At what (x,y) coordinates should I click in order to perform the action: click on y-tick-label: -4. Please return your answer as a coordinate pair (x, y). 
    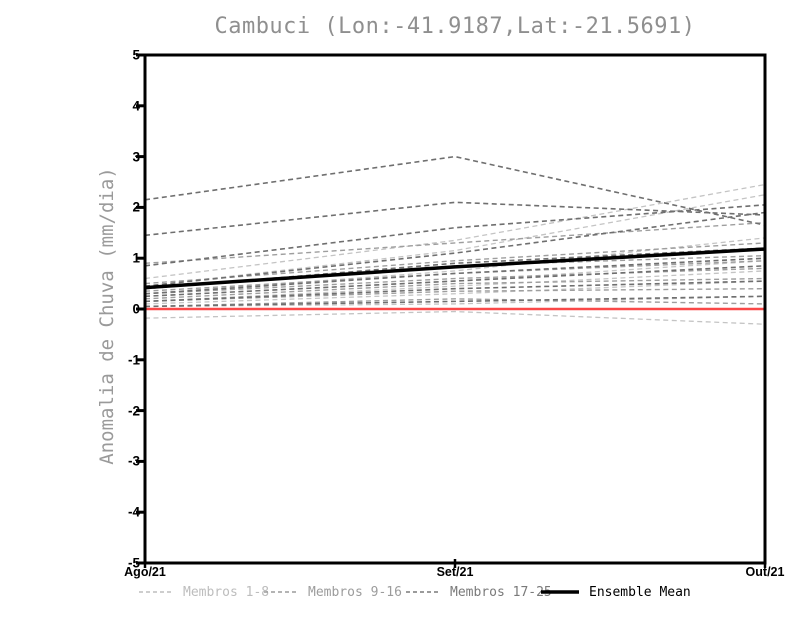
    Looking at the image, I should click on (133, 512).